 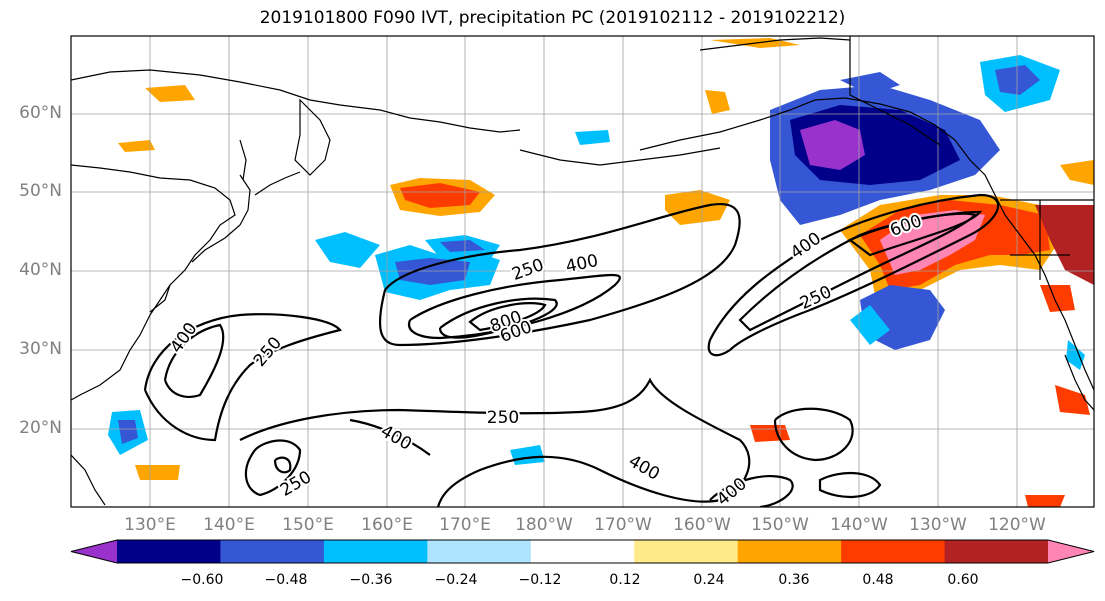 I want to click on lat-label-40n: 40°N, so click(x=40, y=270).